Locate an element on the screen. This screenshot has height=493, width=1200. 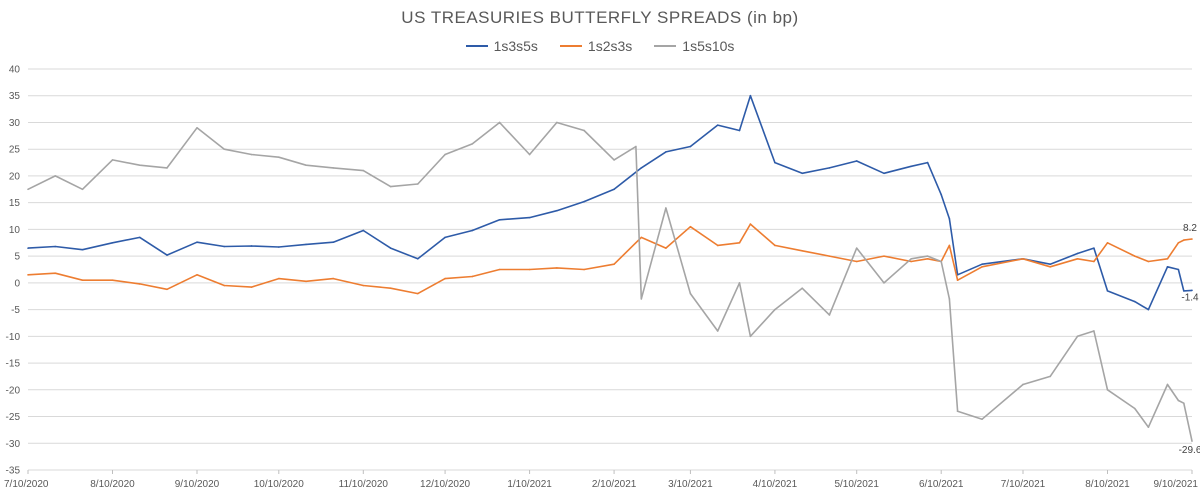
series-line-1s2s3s is located at coordinates (610, 259).